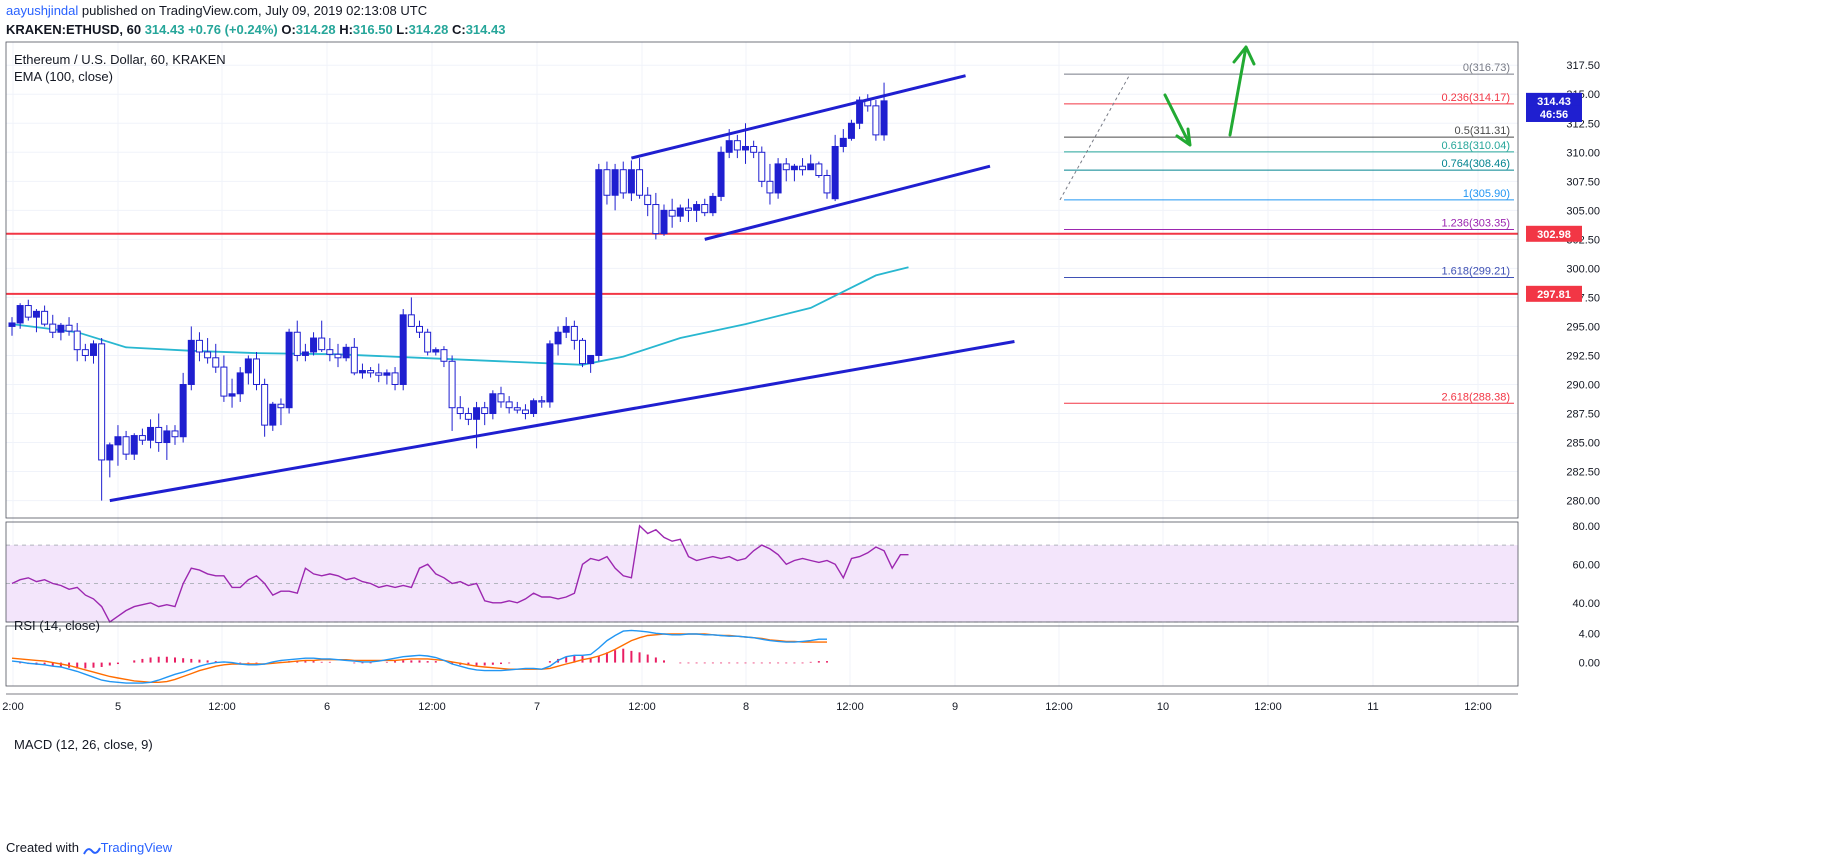 This screenshot has height=868, width=1828. I want to click on price-badge-label: 297.81, so click(1554, 295).